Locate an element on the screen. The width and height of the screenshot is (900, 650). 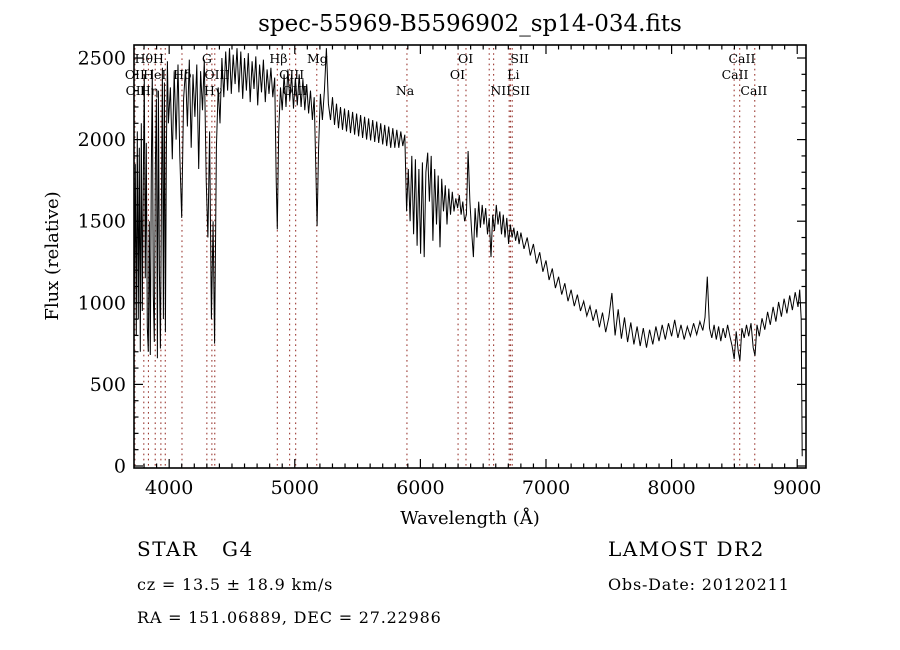
x-tick-8000: 8000 is located at coordinates (671, 488).